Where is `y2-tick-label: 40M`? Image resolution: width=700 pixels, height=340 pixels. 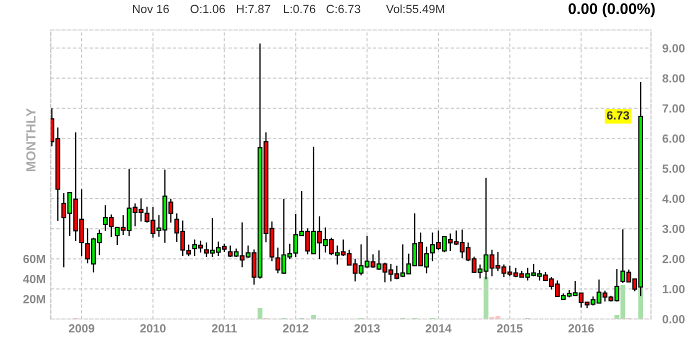
y2-tick-label: 40M is located at coordinates (34, 279).